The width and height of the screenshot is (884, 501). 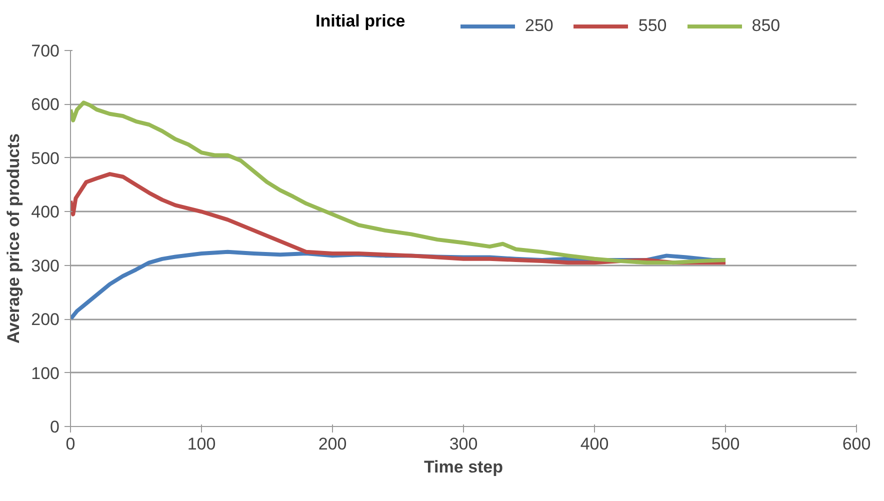 I want to click on x-tick-label: 100, so click(x=201, y=444).